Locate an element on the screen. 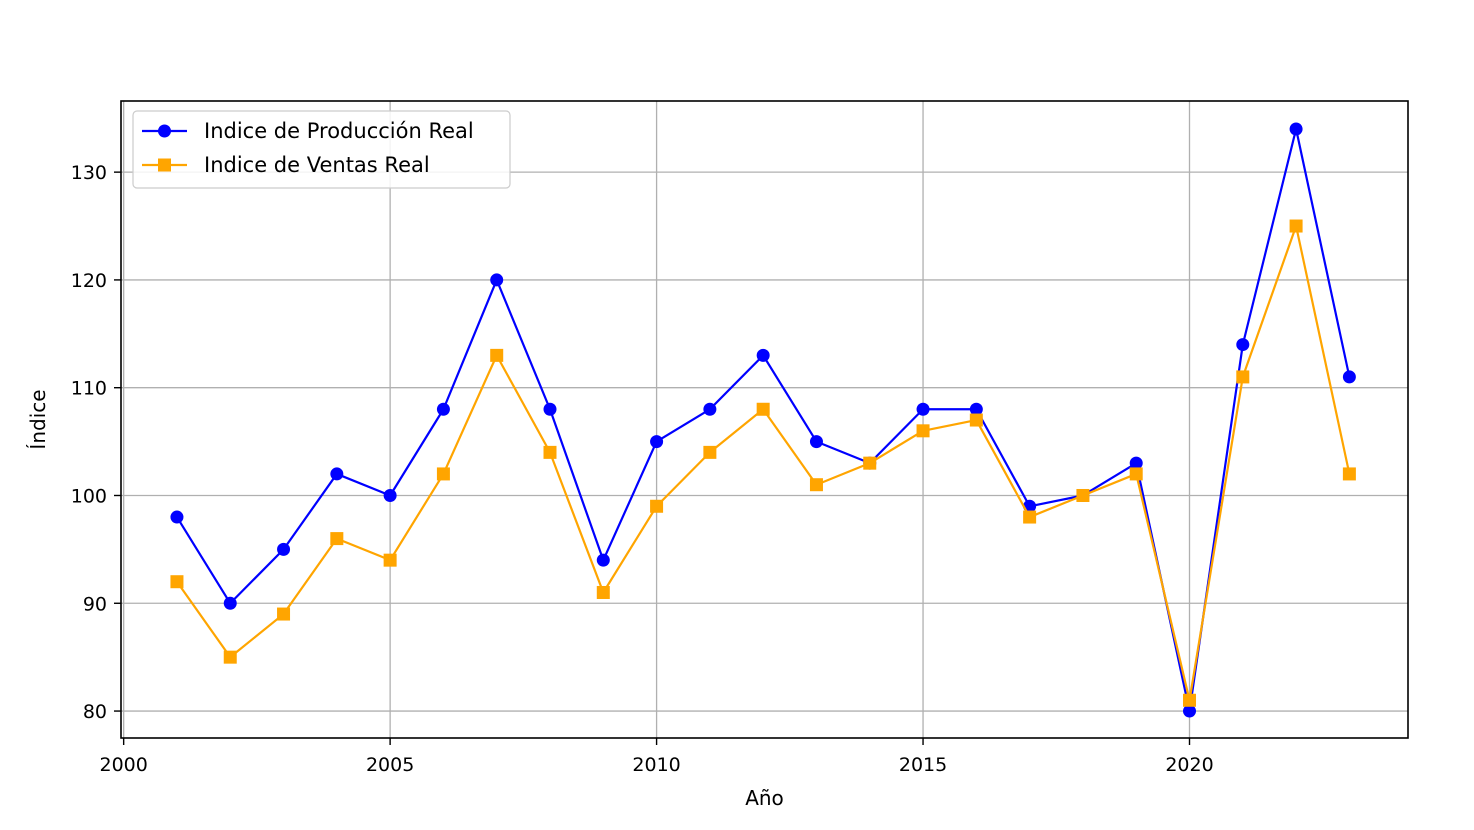 The width and height of the screenshot is (1474, 830). x-tick-label: 2010 is located at coordinates (656, 765).